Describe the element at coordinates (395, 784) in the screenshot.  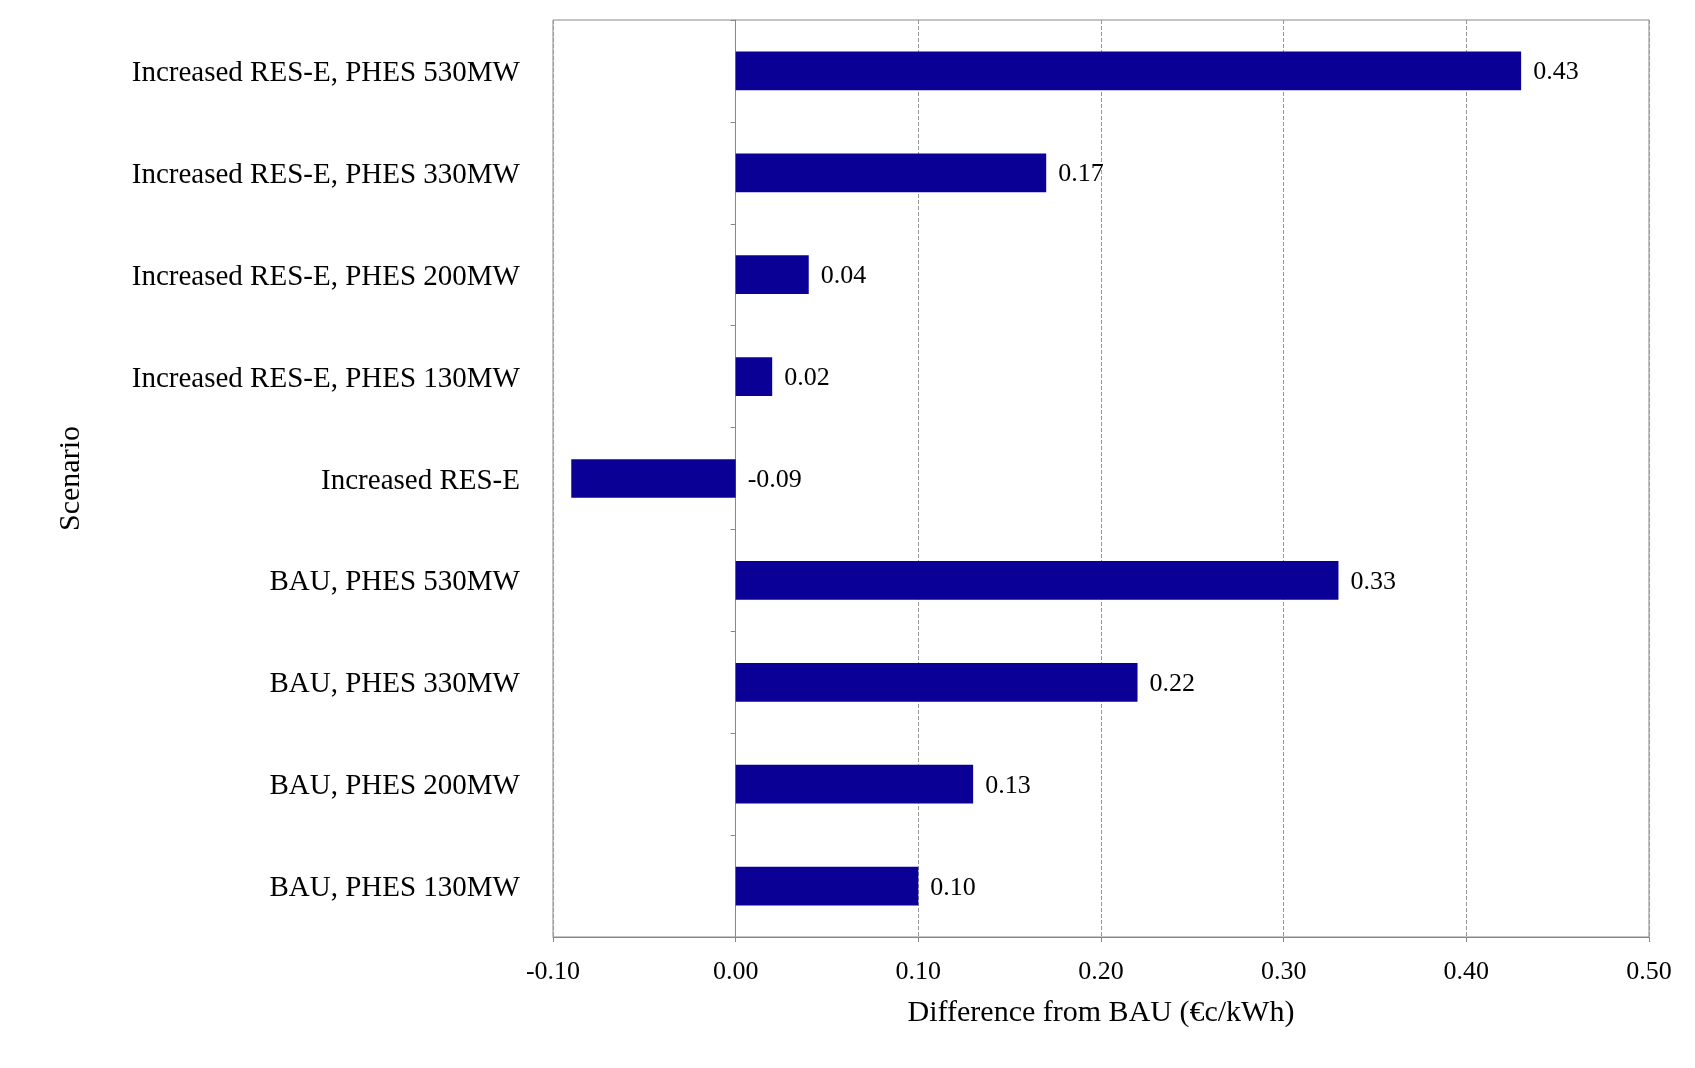
I see `y-tick-label: BAU, PHES 200MW` at that location.